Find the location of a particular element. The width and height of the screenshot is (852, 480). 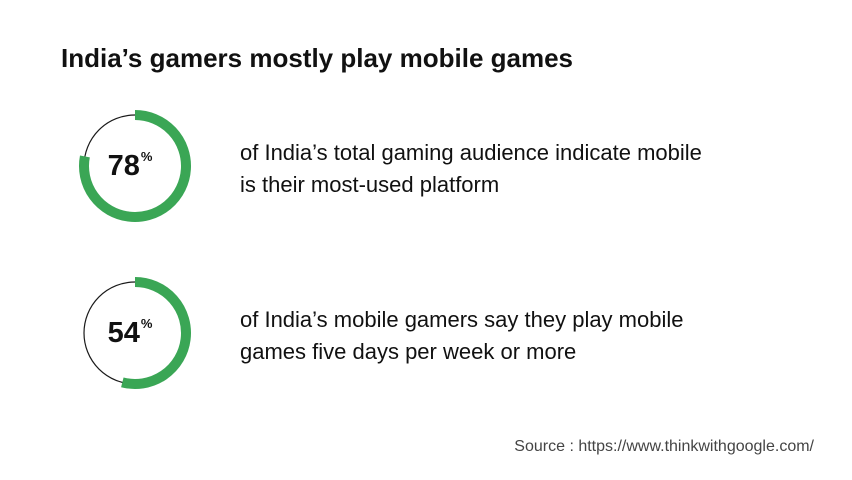

page-title: India’s gamers mostly play mobile games is located at coordinates (317, 58).